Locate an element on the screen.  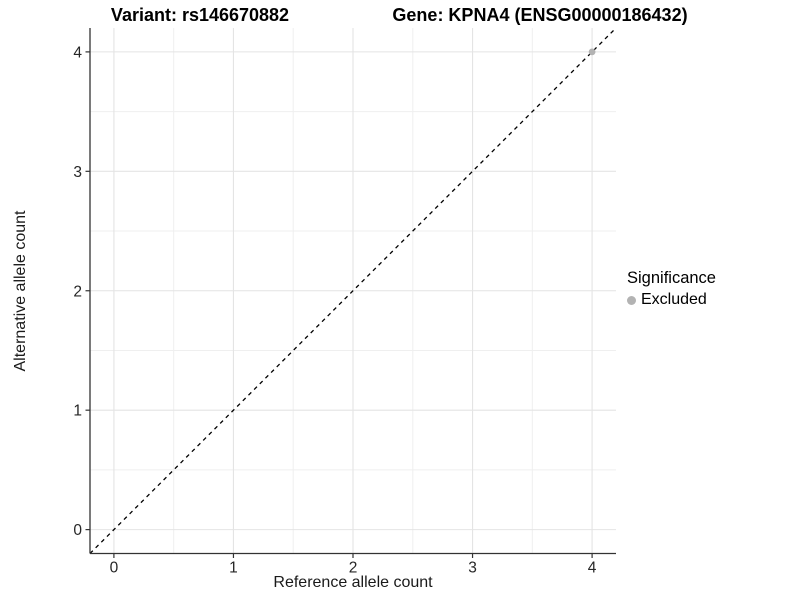
y-axis-title: Alternative allele count is located at coordinates (20, 291).